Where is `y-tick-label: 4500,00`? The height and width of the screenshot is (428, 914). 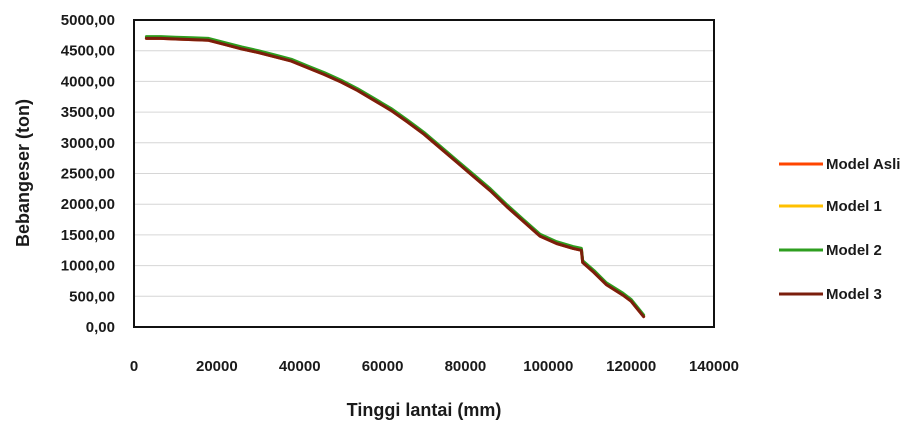 y-tick-label: 4500,00 is located at coordinates (88, 51).